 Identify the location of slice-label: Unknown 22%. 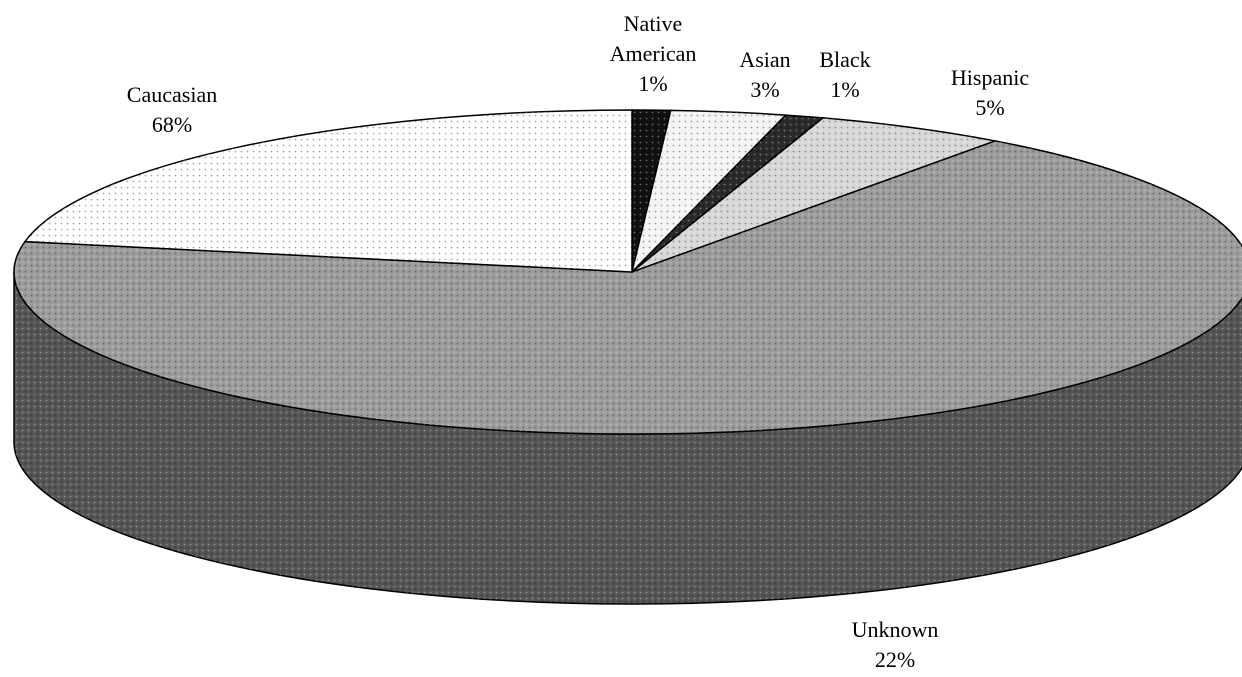
(895, 645).